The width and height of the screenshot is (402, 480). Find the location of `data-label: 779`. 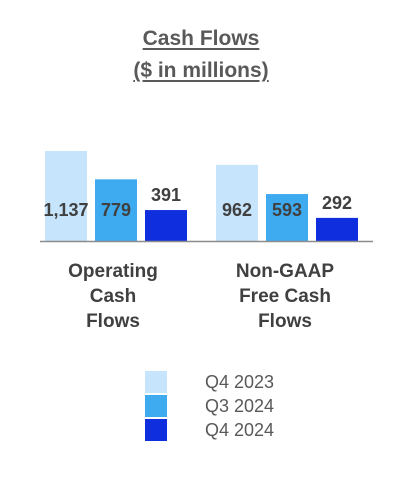

data-label: 779 is located at coordinates (116, 210).